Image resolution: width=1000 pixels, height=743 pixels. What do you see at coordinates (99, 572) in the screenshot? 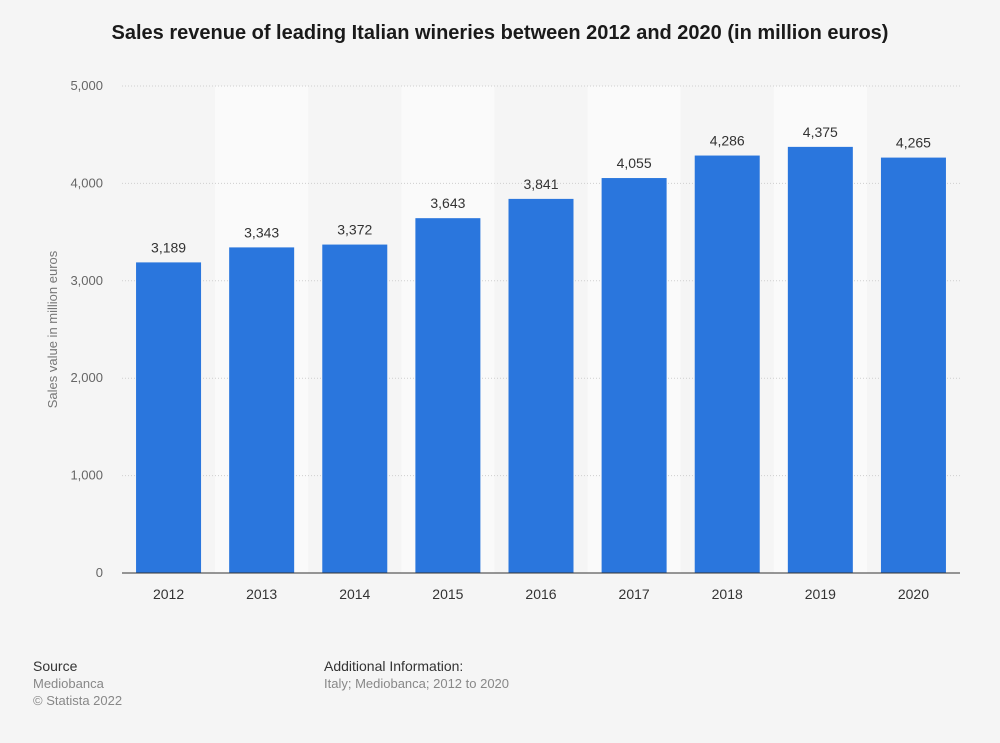
I see `y-tick-label: 0` at bounding box center [99, 572].